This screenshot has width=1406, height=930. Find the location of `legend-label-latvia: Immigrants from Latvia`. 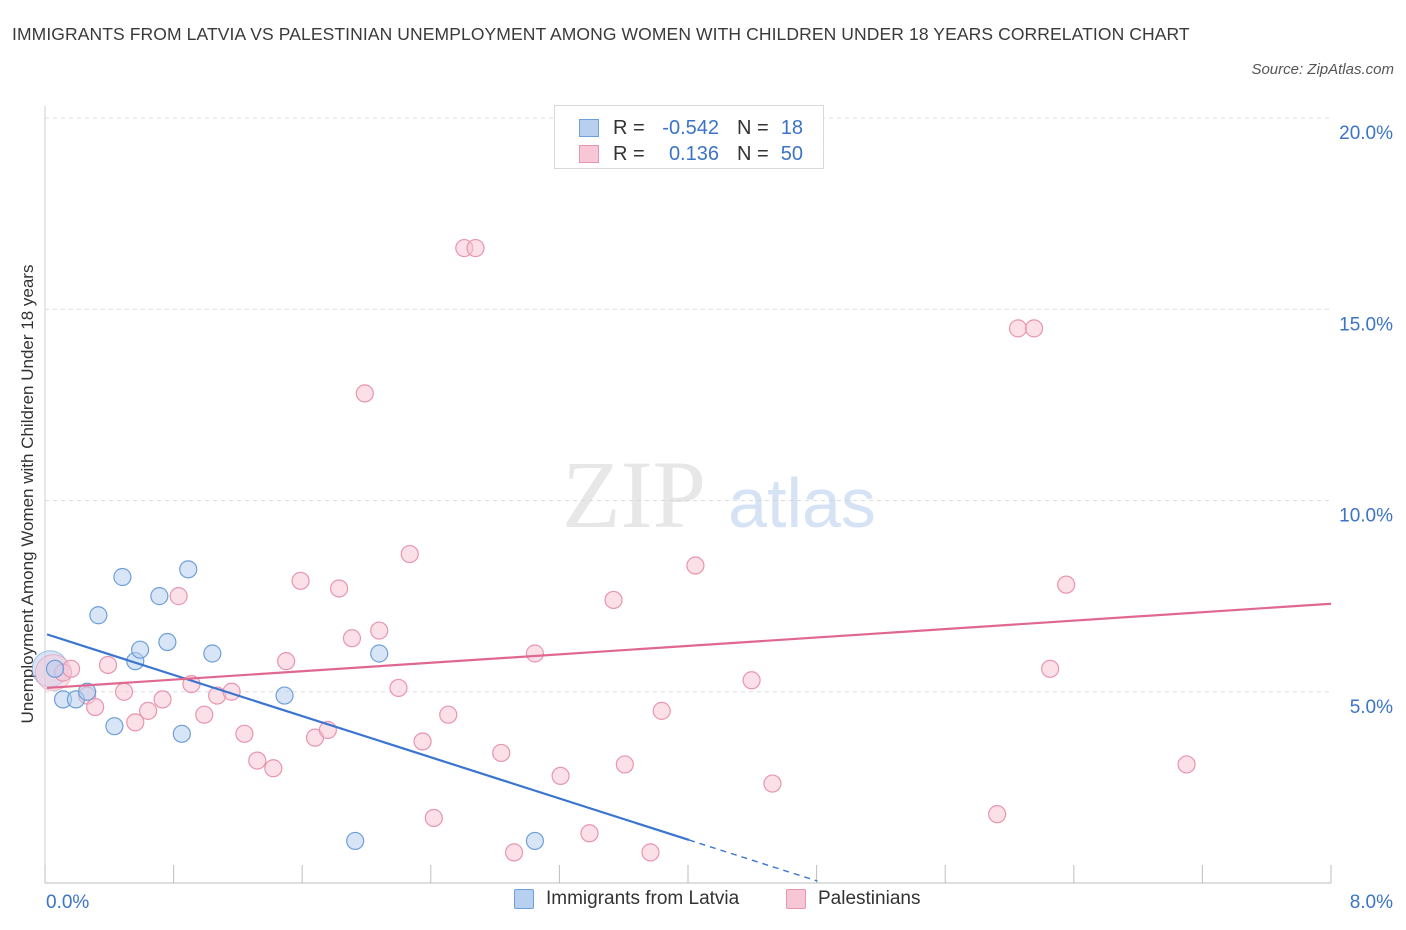

legend-label-latvia: Immigrants from Latvia is located at coordinates (643, 898).